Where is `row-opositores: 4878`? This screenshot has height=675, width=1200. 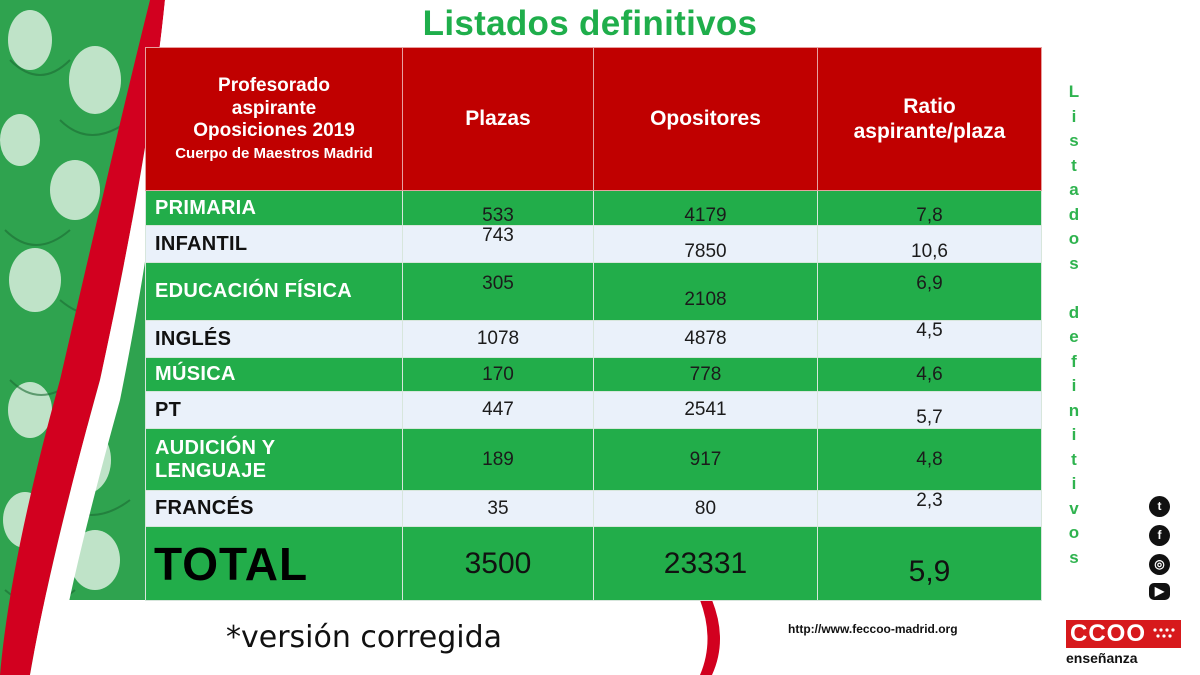 row-opositores: 4878 is located at coordinates (705, 339).